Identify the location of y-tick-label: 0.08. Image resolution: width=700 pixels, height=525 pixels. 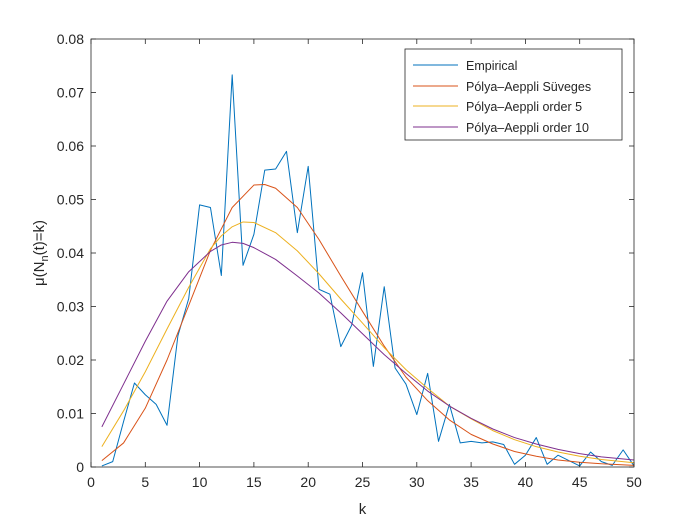
(70, 39).